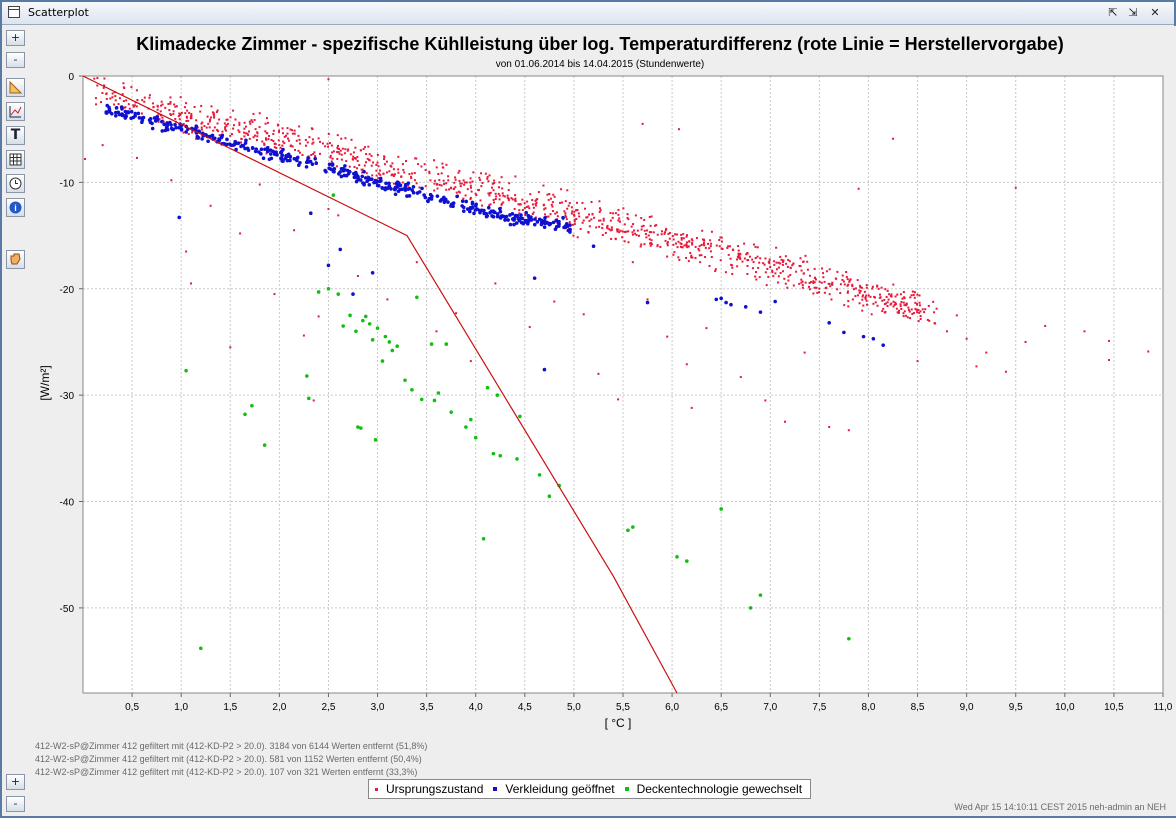  I want to click on hand-icon, so click(15, 259).